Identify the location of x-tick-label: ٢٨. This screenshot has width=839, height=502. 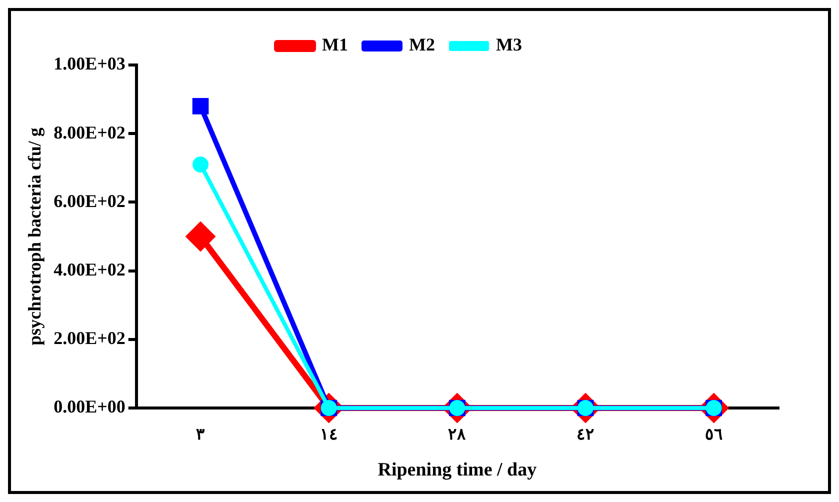
(457, 435).